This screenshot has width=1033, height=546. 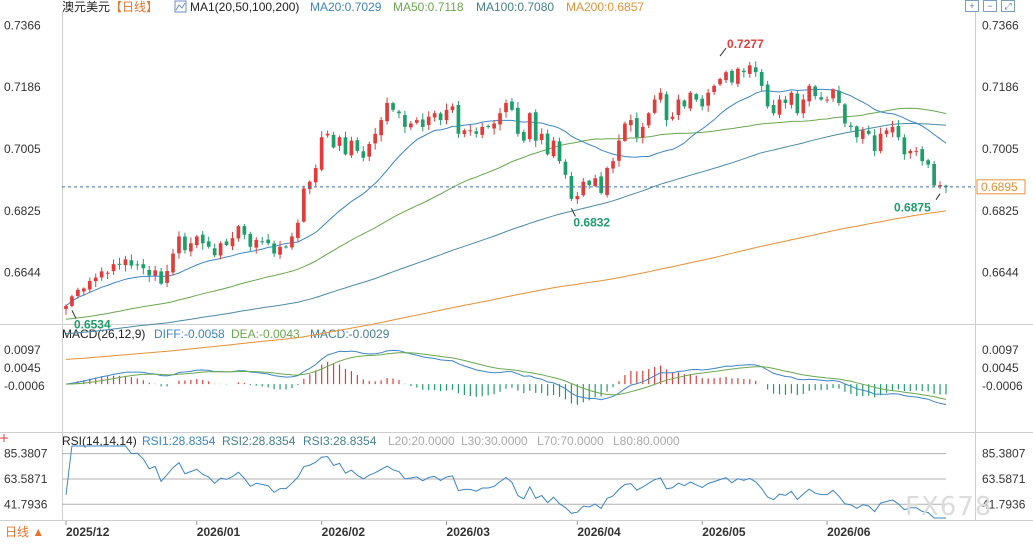 I want to click on expand-icon: ⤢, so click(x=1008, y=6).